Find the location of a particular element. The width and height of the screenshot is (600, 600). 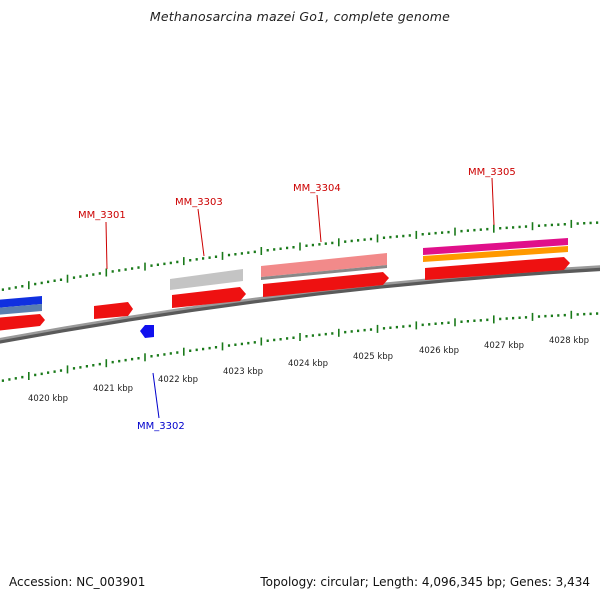

genome-backbone is located at coordinates (300, 303).